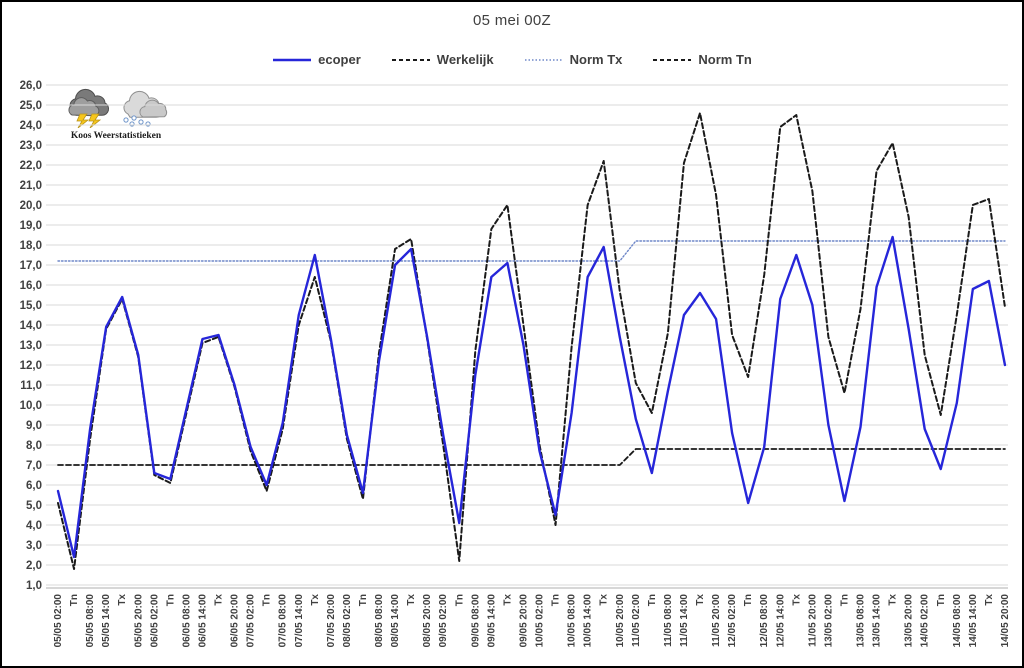  What do you see at coordinates (116, 136) in the screenshot?
I see `logo-text: Koos Weerstatistieken` at bounding box center [116, 136].